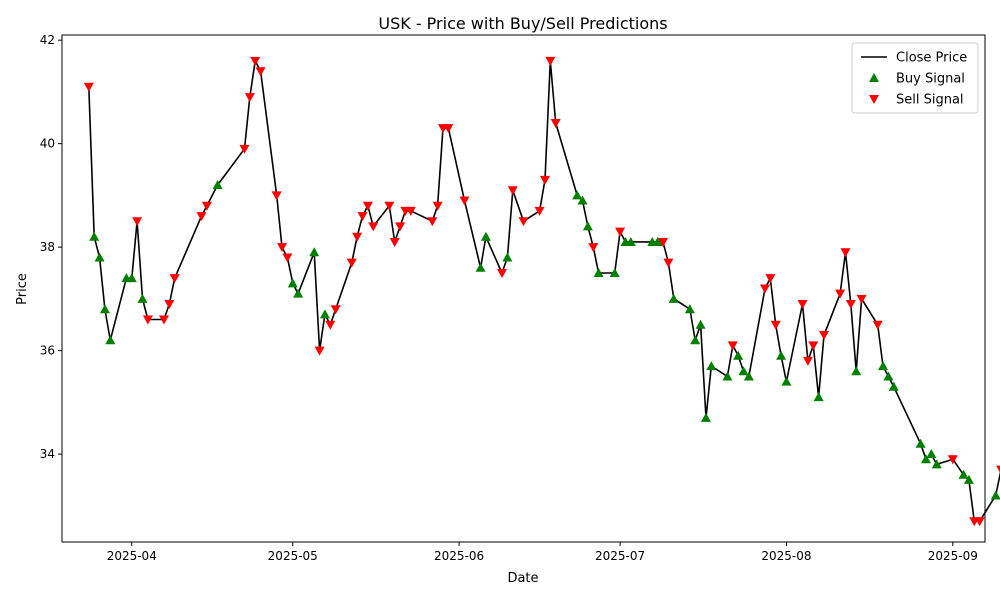 The image size is (1000, 600). I want to click on x-tick-label: 2025-08, so click(786, 556).